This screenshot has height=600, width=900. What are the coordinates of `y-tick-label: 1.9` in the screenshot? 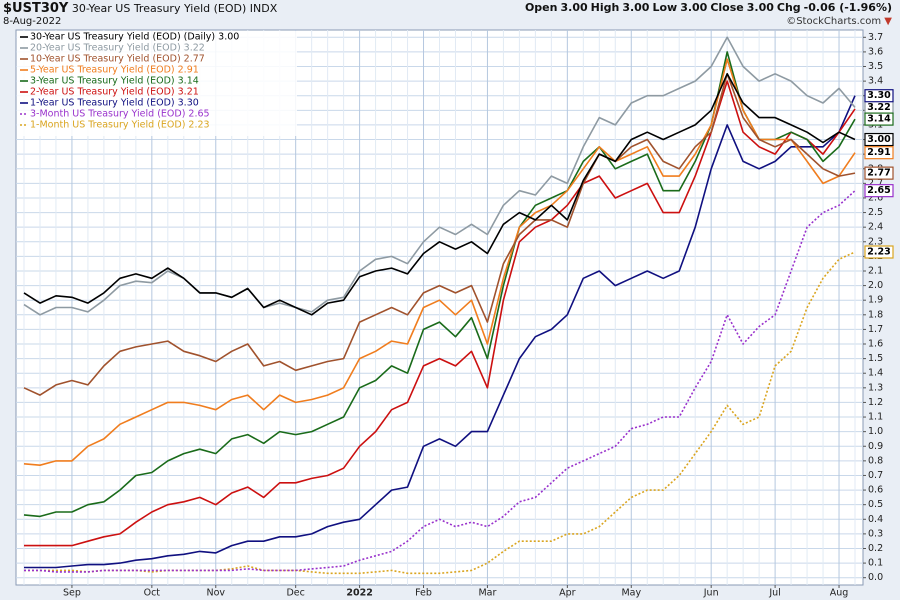 It's located at (875, 300).